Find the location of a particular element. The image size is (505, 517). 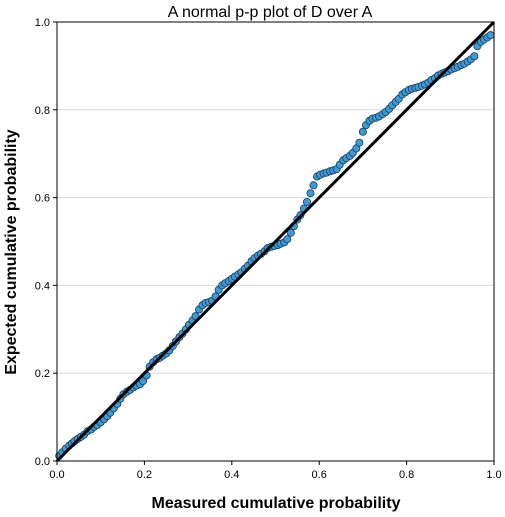

x-axis-ticks: 0.0 0.2 0.4 0.6 0.8 1.0 is located at coordinates (275, 471).